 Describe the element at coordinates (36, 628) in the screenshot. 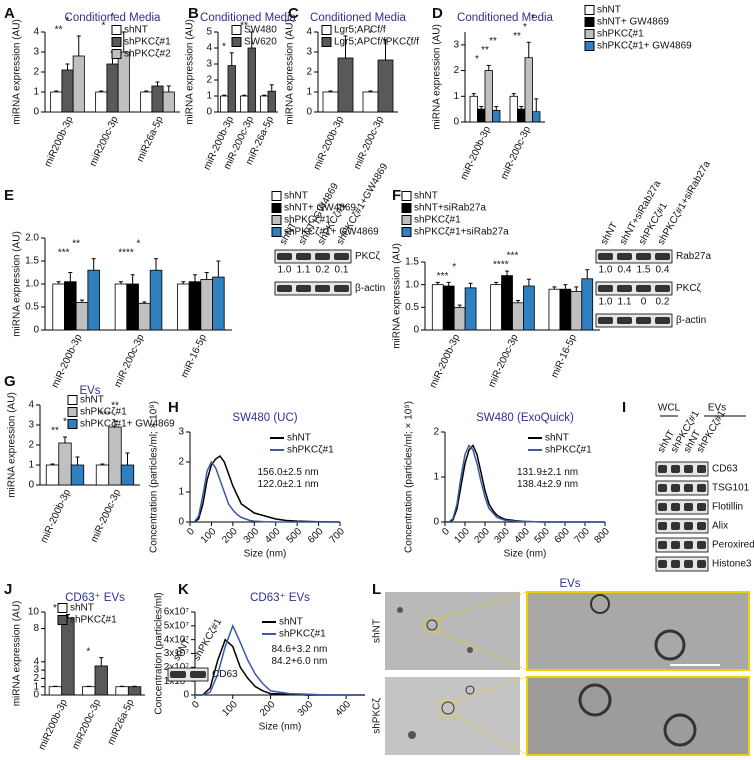

I see `y-tick-label: 8` at that location.